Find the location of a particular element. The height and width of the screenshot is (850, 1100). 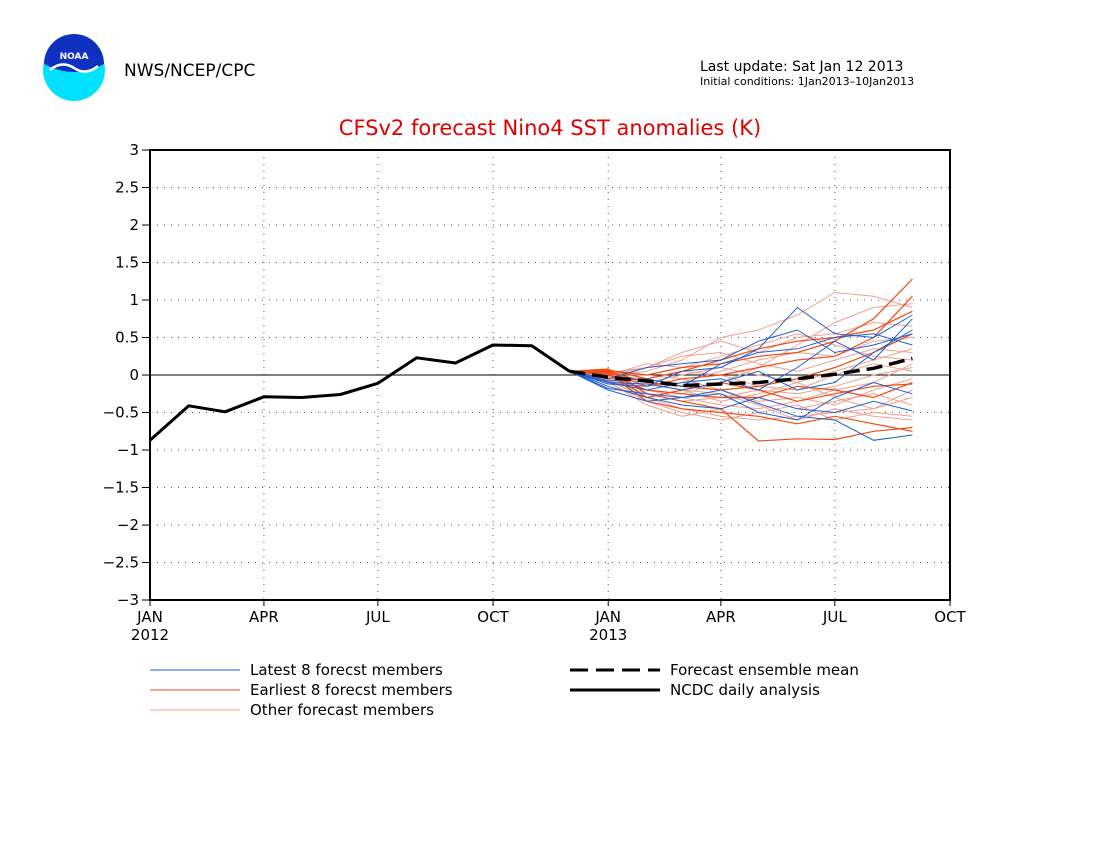

y-tick-label: −3 is located at coordinates (128, 600).